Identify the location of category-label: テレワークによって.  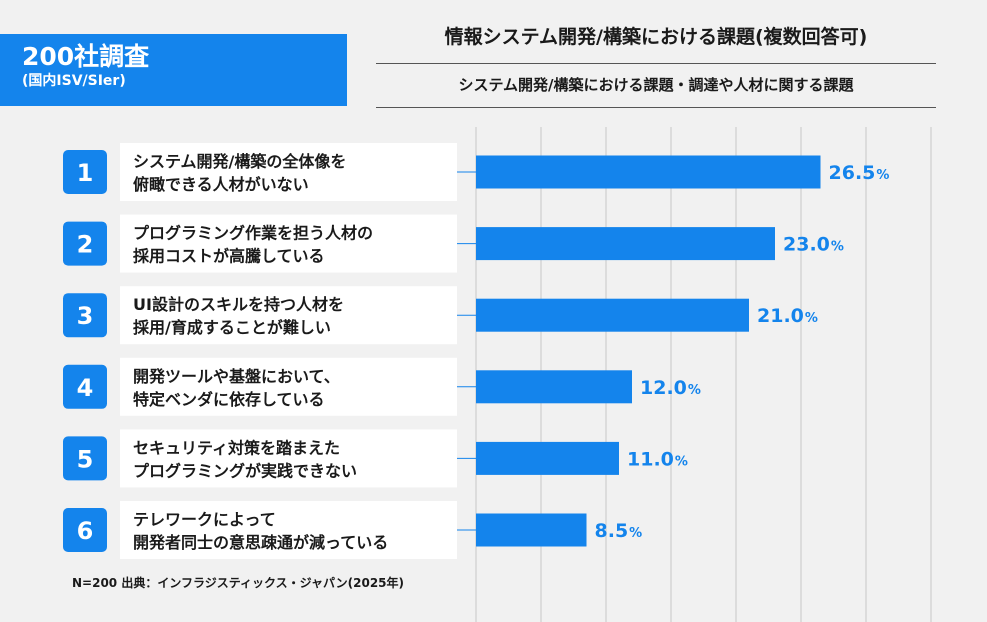
(204, 519).